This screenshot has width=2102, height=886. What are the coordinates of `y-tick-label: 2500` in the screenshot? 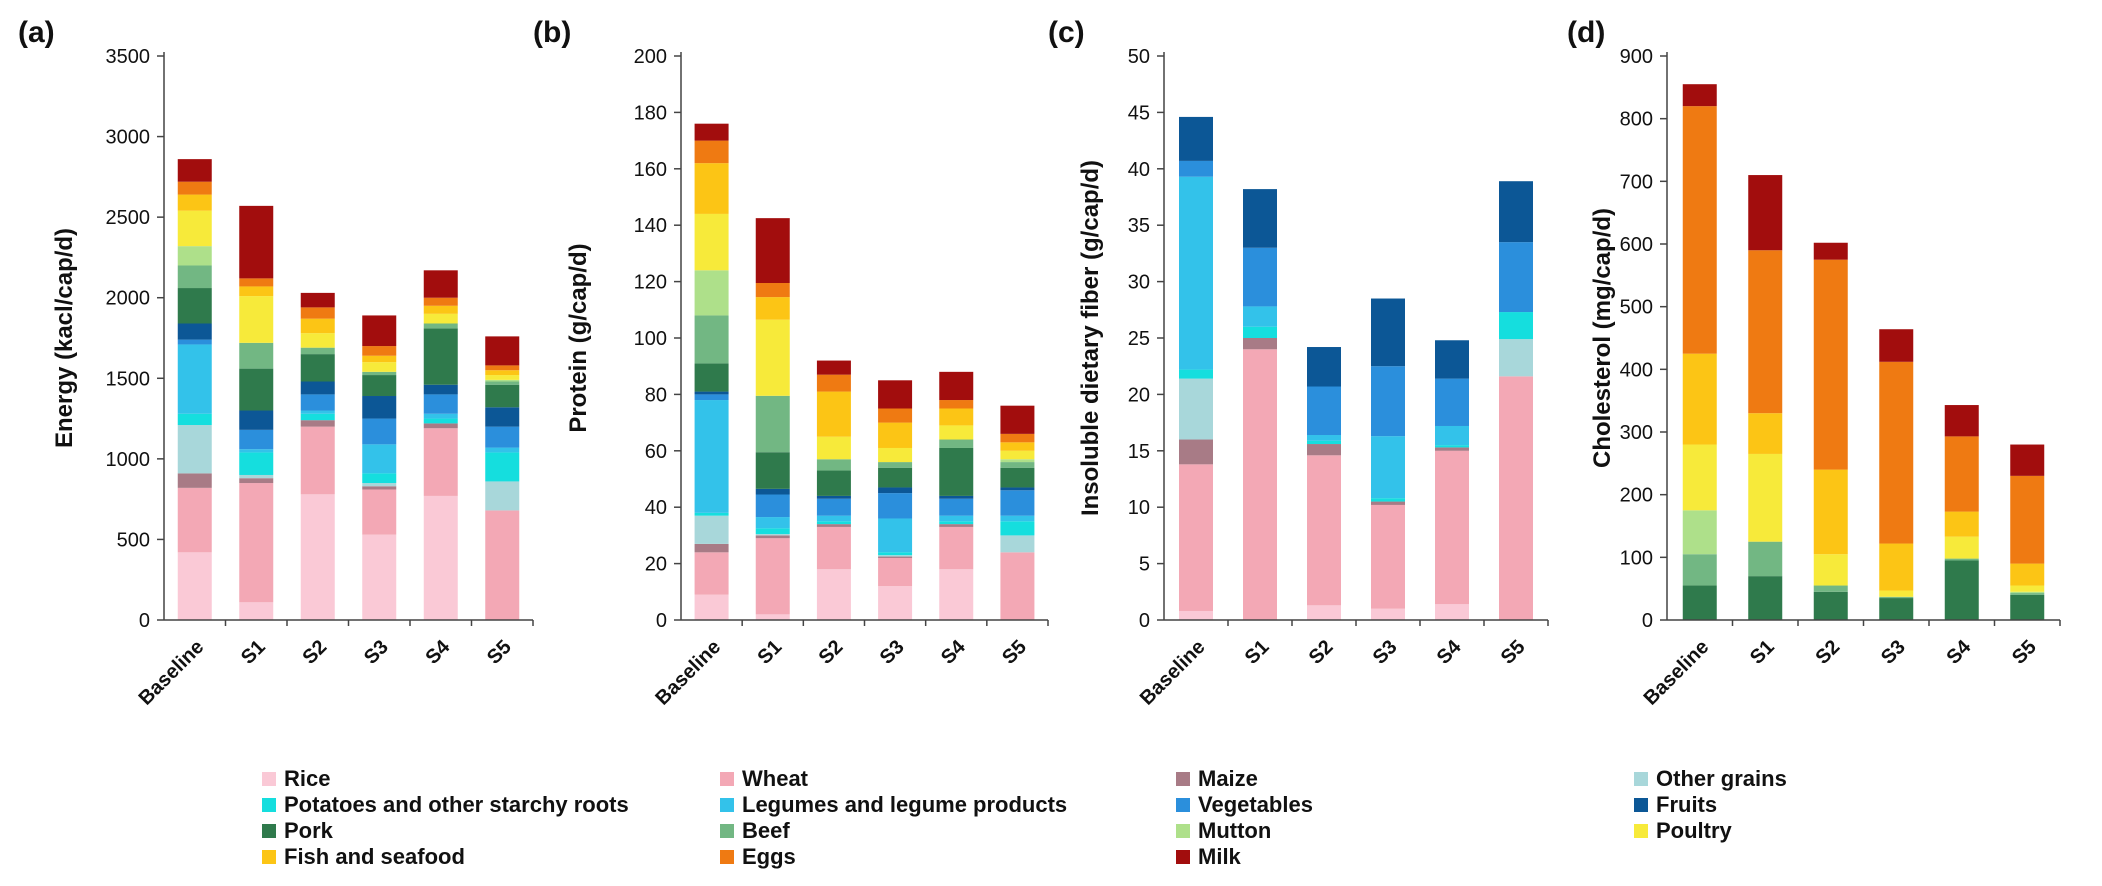 It's located at (128, 218).